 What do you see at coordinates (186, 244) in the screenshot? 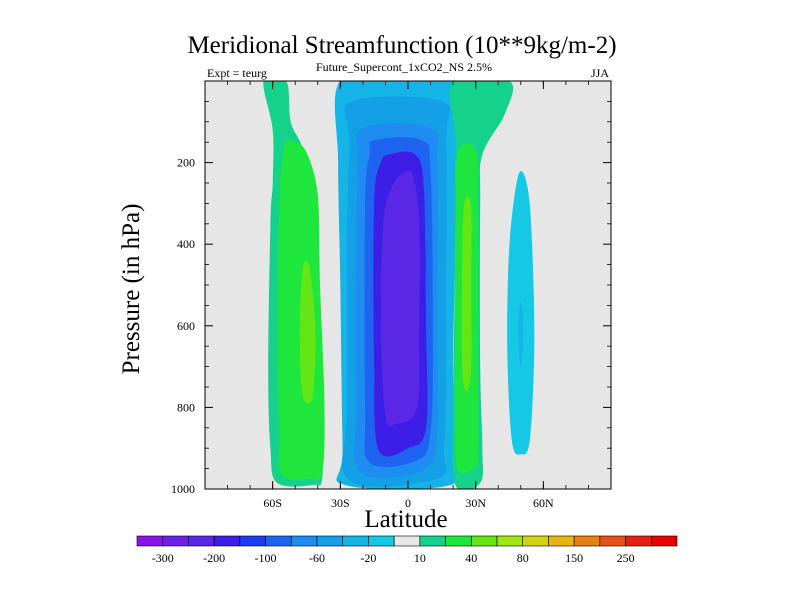
I see `y-tick-label: 400` at bounding box center [186, 244].